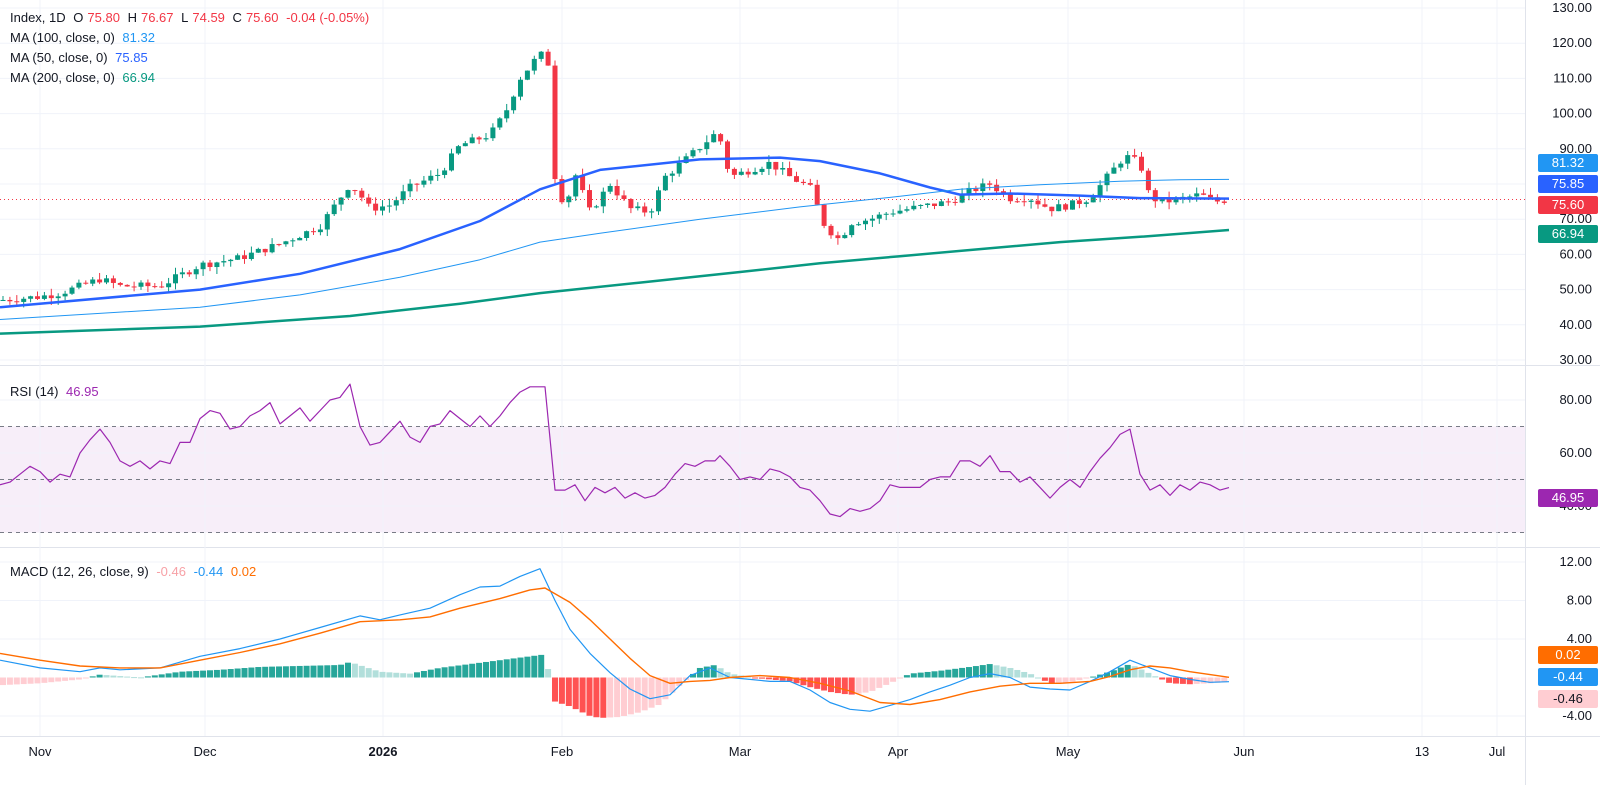 This screenshot has width=1600, height=790. Describe the element at coordinates (135, 571) in the screenshot. I see `macd-legend: MACD (12, 26, close, 9) -0.46 -0.44 0.02` at that location.